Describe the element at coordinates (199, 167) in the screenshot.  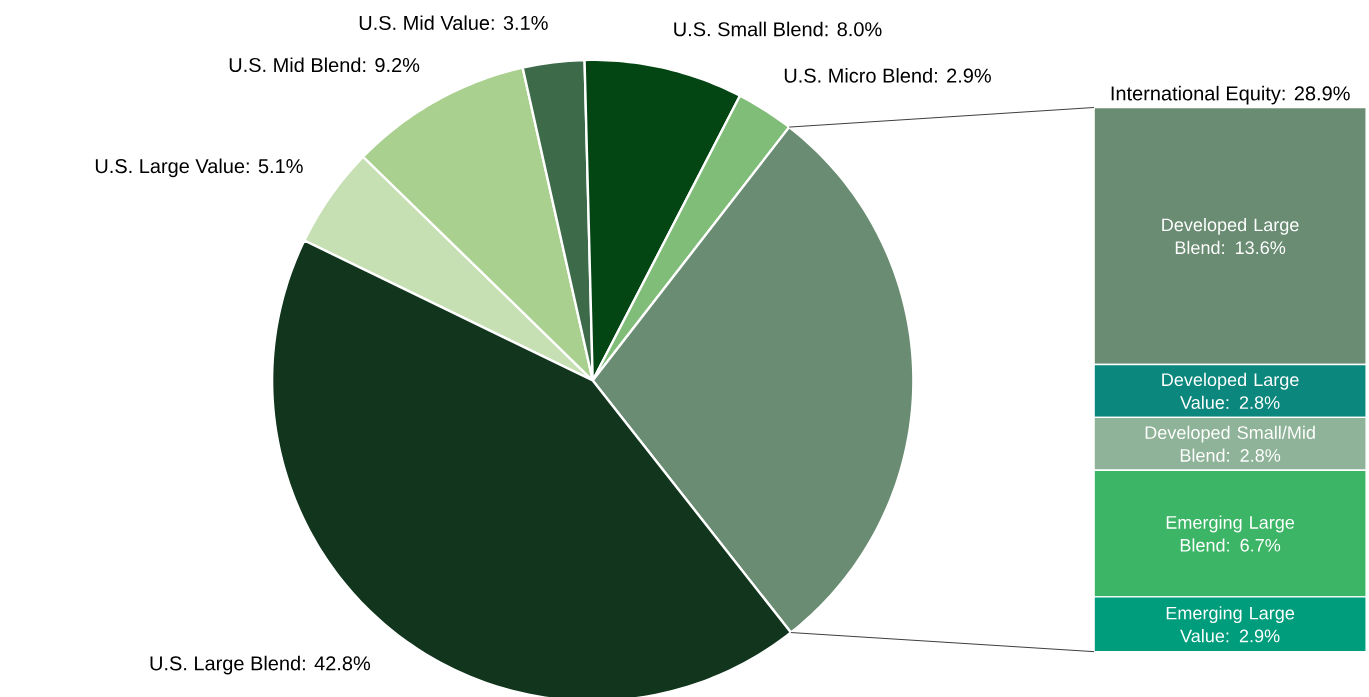
I see `slice-label: U.S. Large Value: 5.1%` at that location.